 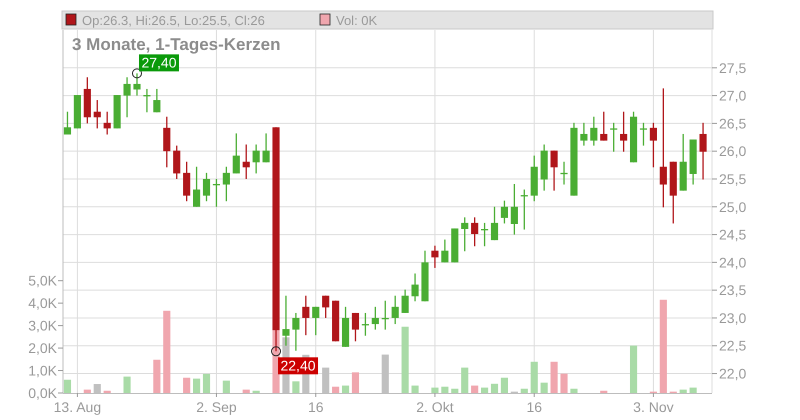 What do you see at coordinates (732, 318) in the screenshot?
I see `y-tick-label: 23,0` at bounding box center [732, 318].